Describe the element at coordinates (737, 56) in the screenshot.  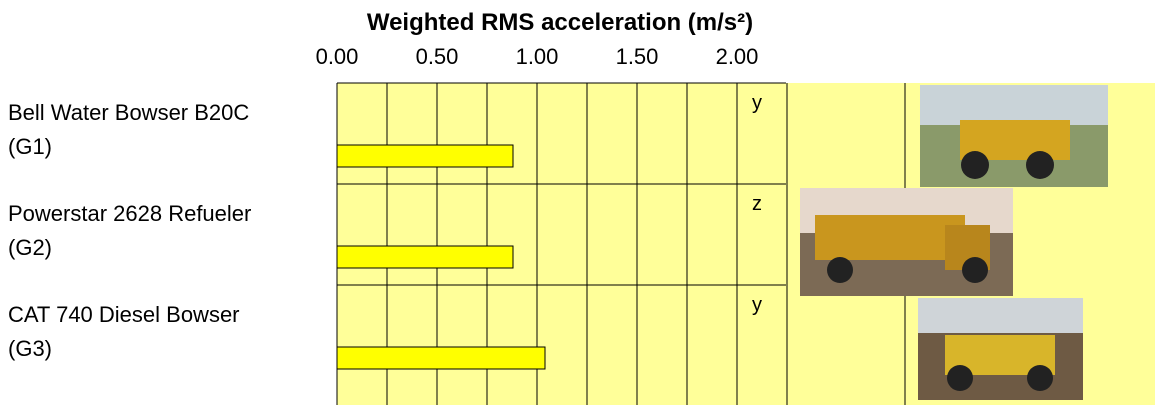
I see `x-tick-label: 2.00` at that location.